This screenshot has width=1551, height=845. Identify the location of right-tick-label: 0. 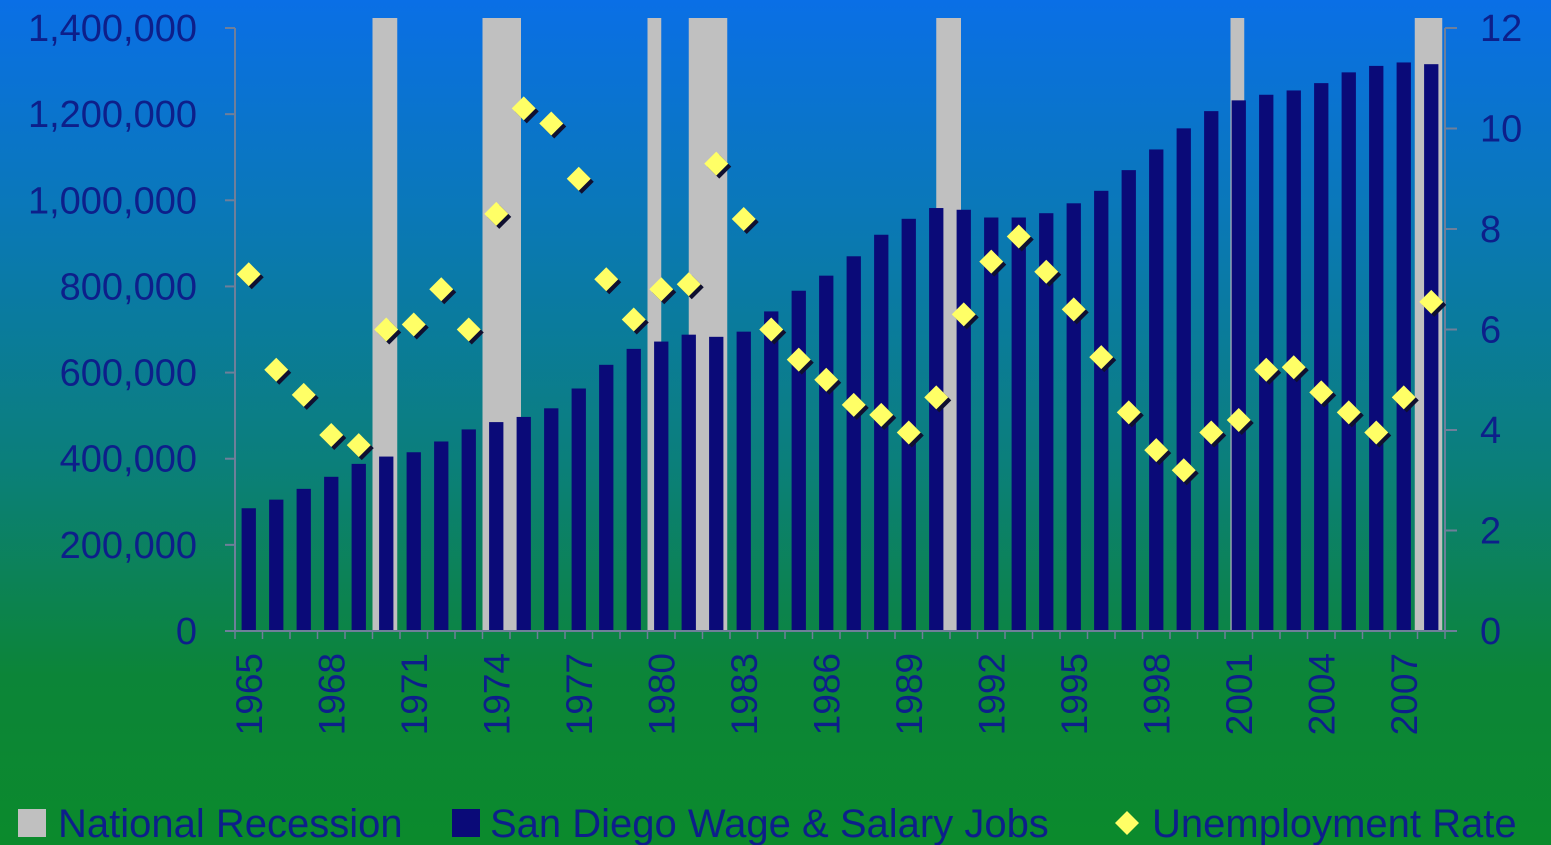
(1490, 632).